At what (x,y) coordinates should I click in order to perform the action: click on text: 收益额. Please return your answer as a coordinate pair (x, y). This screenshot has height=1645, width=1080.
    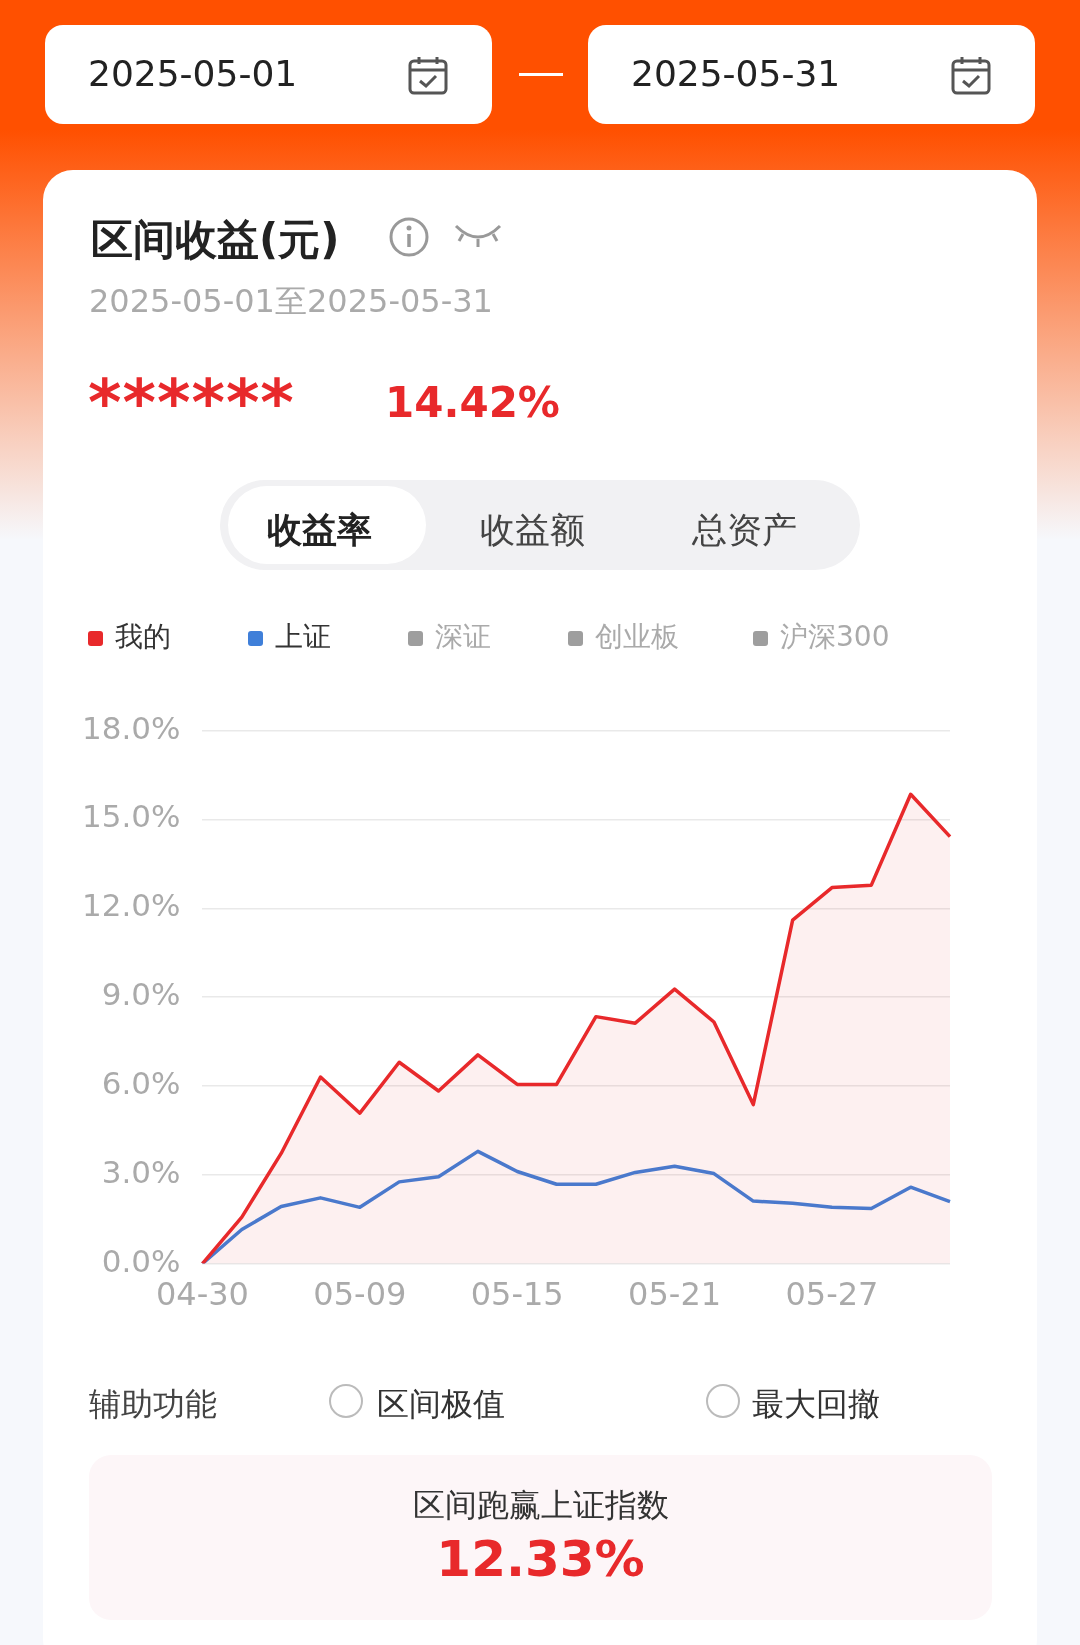
    Looking at the image, I should click on (532, 530).